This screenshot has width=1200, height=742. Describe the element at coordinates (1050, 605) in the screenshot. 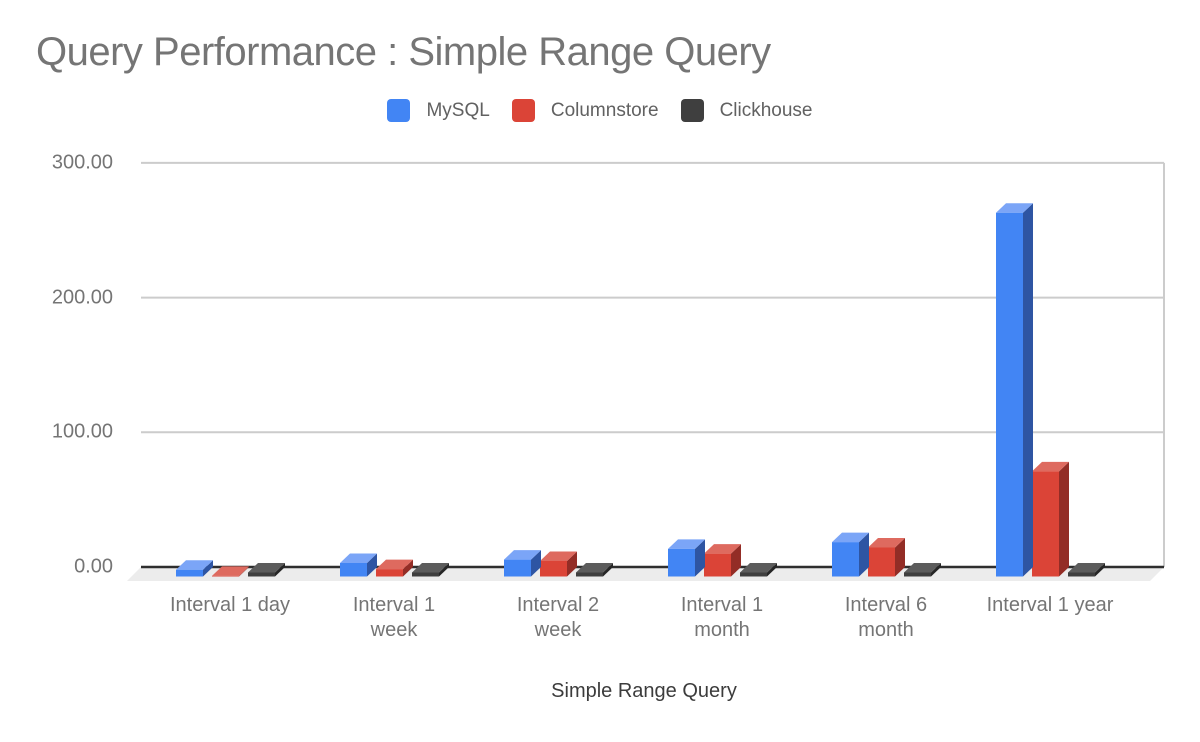

I see `x-tick-label: Interval 1 year` at that location.